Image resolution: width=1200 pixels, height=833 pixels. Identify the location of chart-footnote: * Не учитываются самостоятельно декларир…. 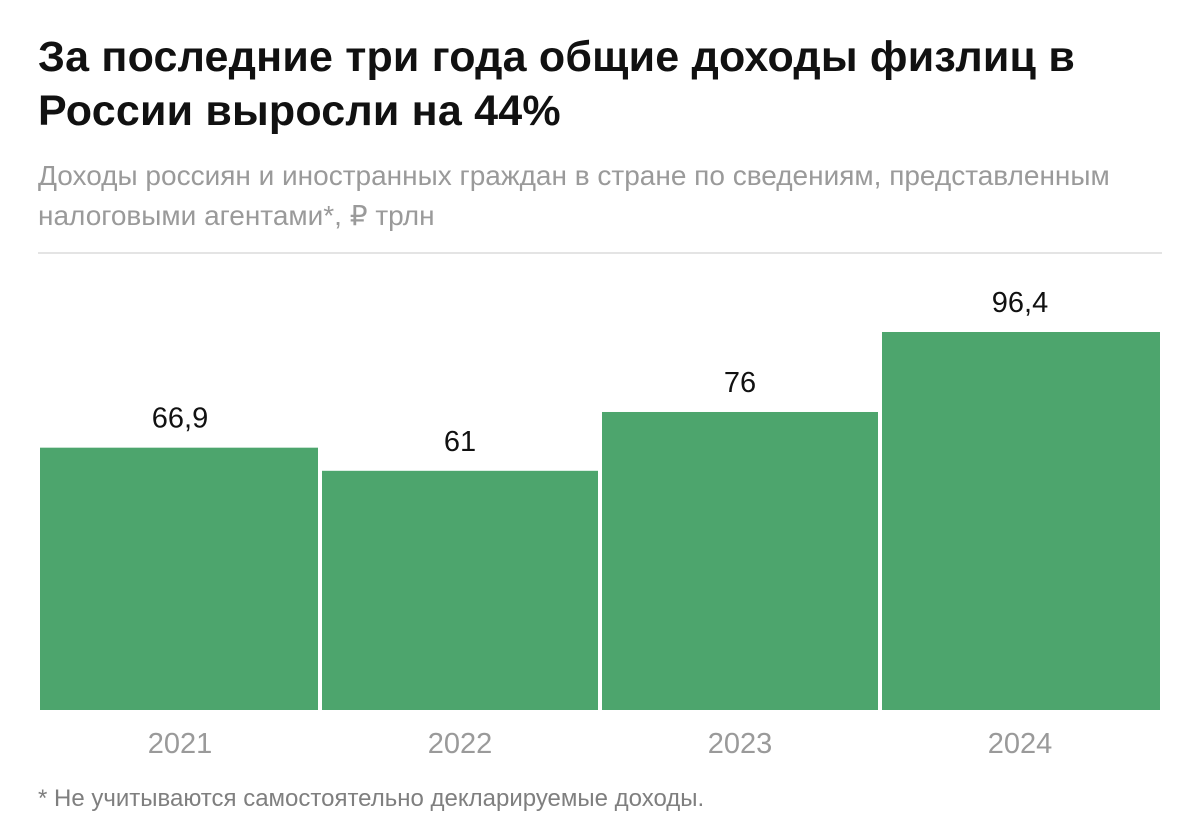
(371, 798).